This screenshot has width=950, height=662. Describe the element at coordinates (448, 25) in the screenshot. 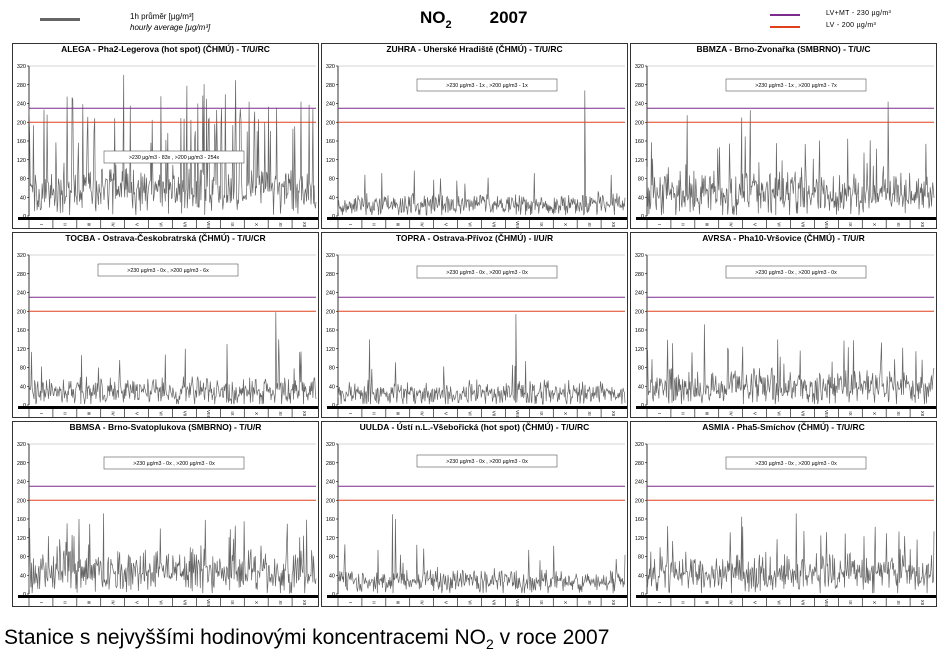

I see `title-pollutant-subscript: 2` at that location.